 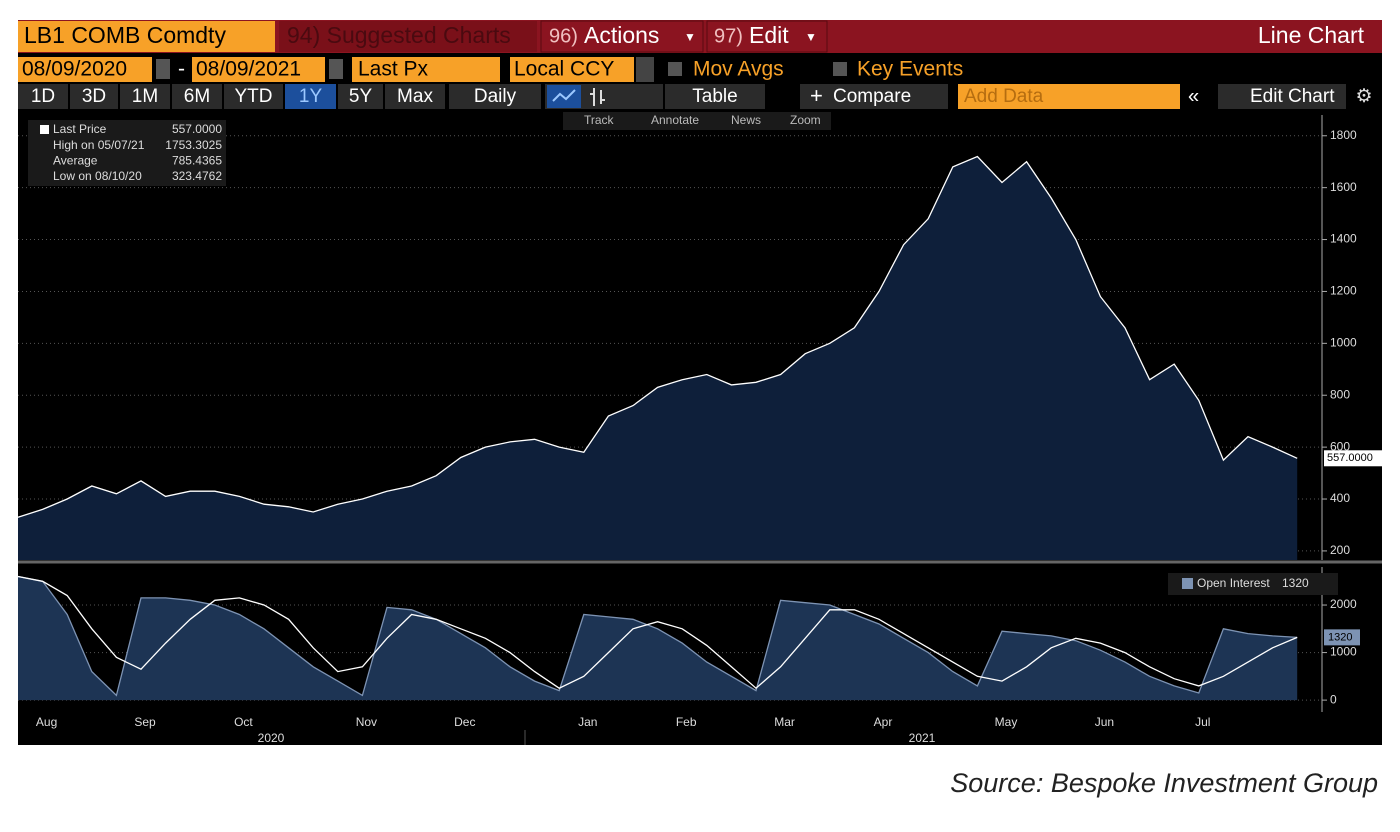 What do you see at coordinates (738, 69) in the screenshot?
I see `mov-avgs: Mov Avgs` at bounding box center [738, 69].